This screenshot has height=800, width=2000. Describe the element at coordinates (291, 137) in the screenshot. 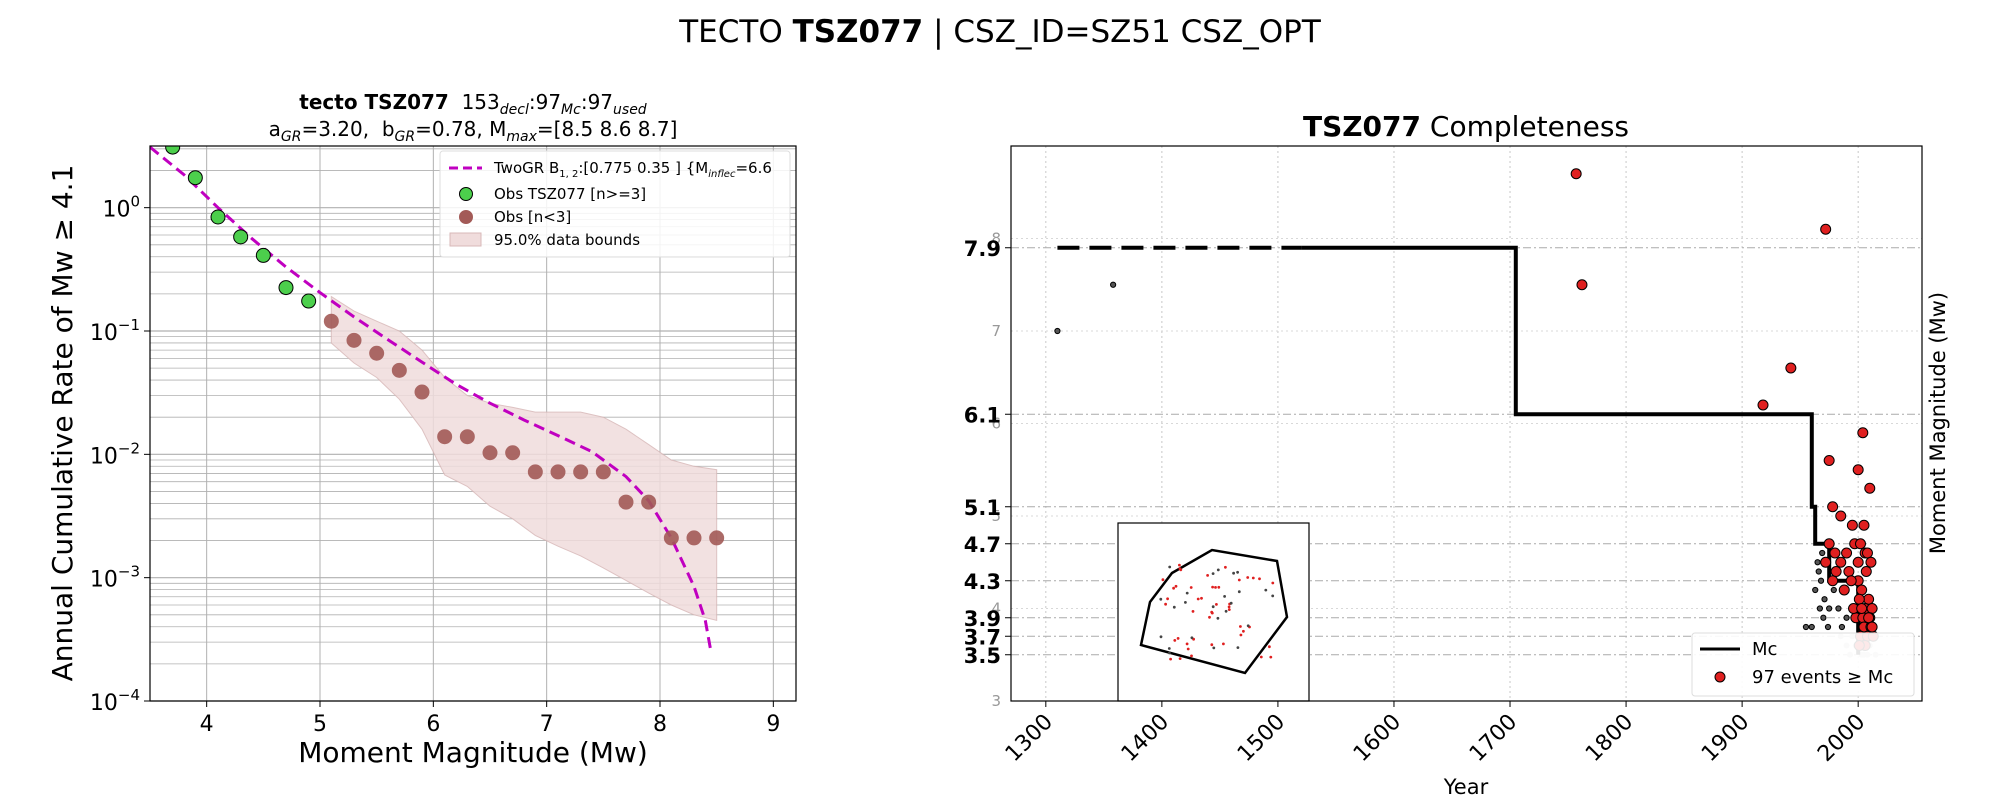

I see `a-sub: GR` at that location.